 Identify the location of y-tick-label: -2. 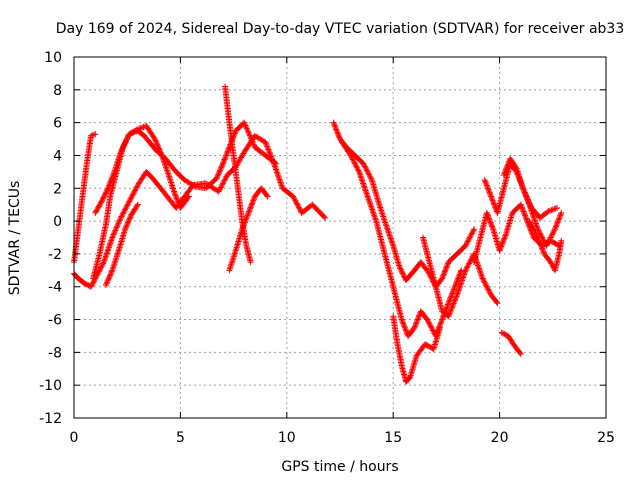
(55, 255).